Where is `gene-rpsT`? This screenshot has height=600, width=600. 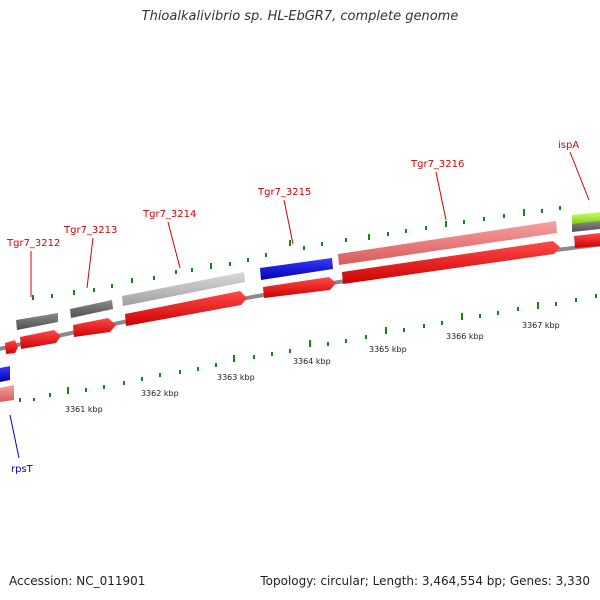 gene-rpsT is located at coordinates (5, 374).